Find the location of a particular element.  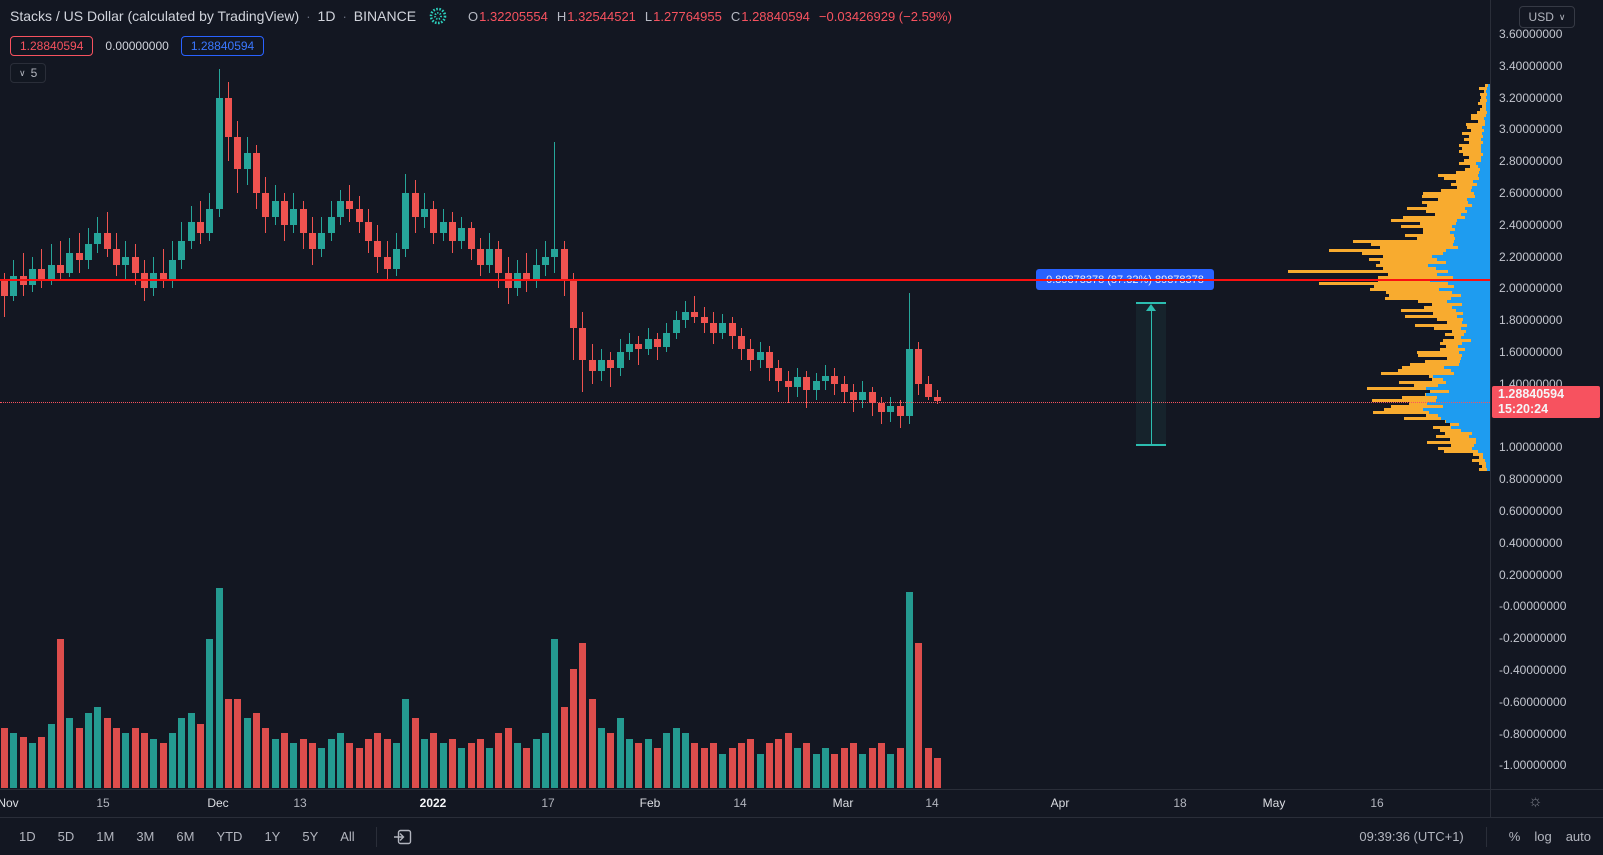

line-price-label-blue: 1.28840594 is located at coordinates (222, 46).